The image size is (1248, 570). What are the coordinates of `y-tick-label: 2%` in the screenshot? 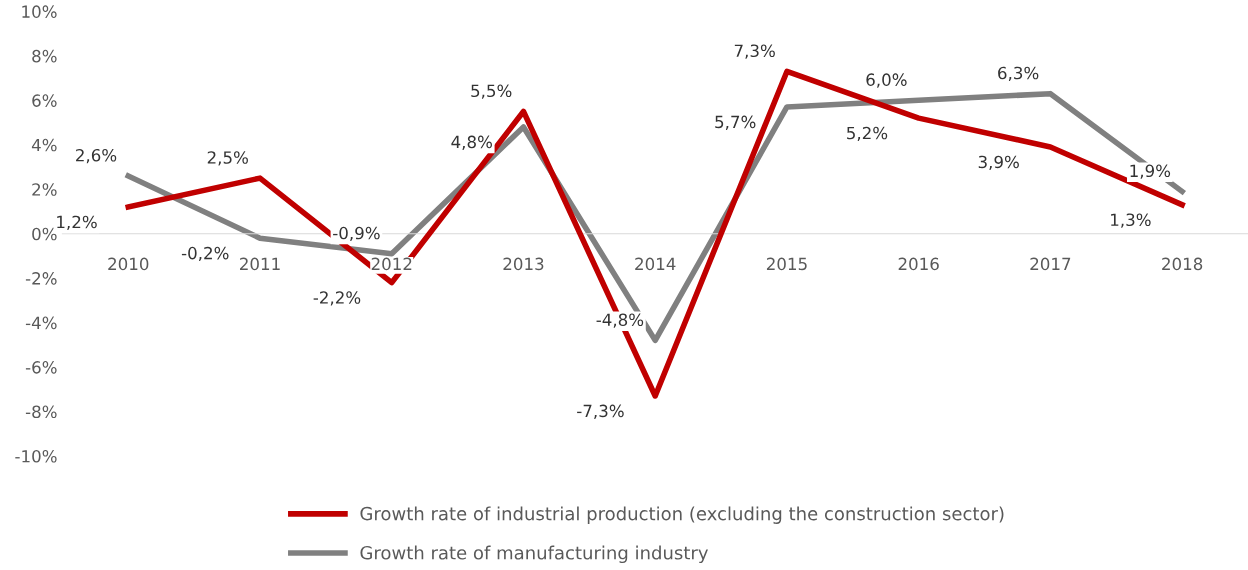 It's located at (44, 189).